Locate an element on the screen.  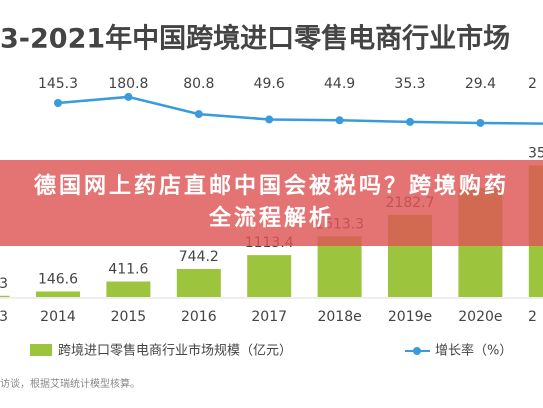
legend-swatch is located at coordinates (41, 350).